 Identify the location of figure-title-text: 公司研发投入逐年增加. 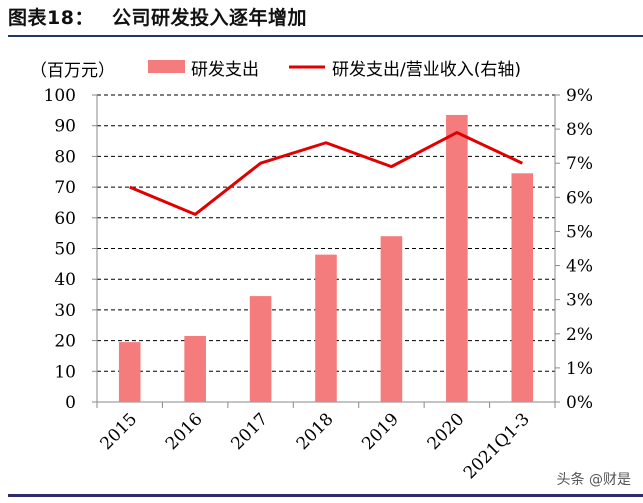
(209, 18).